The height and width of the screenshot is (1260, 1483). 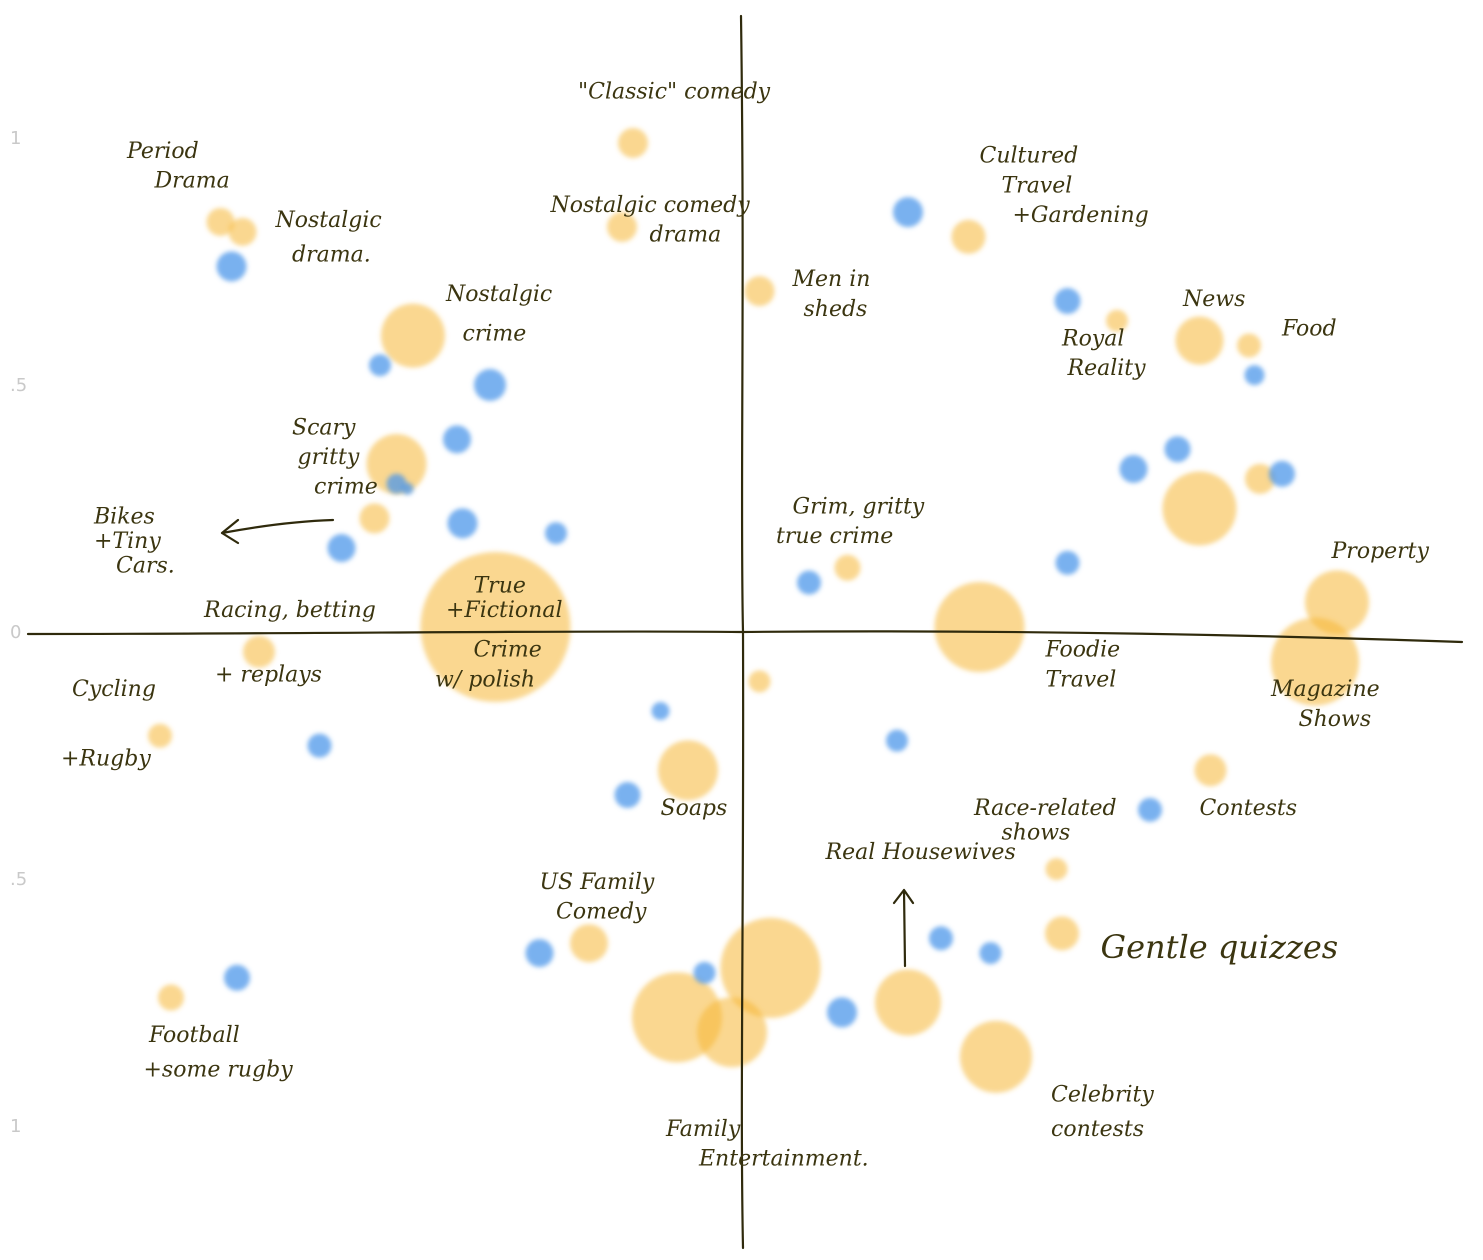 I want to click on annotation-label: Entertainment., so click(x=783, y=1159).